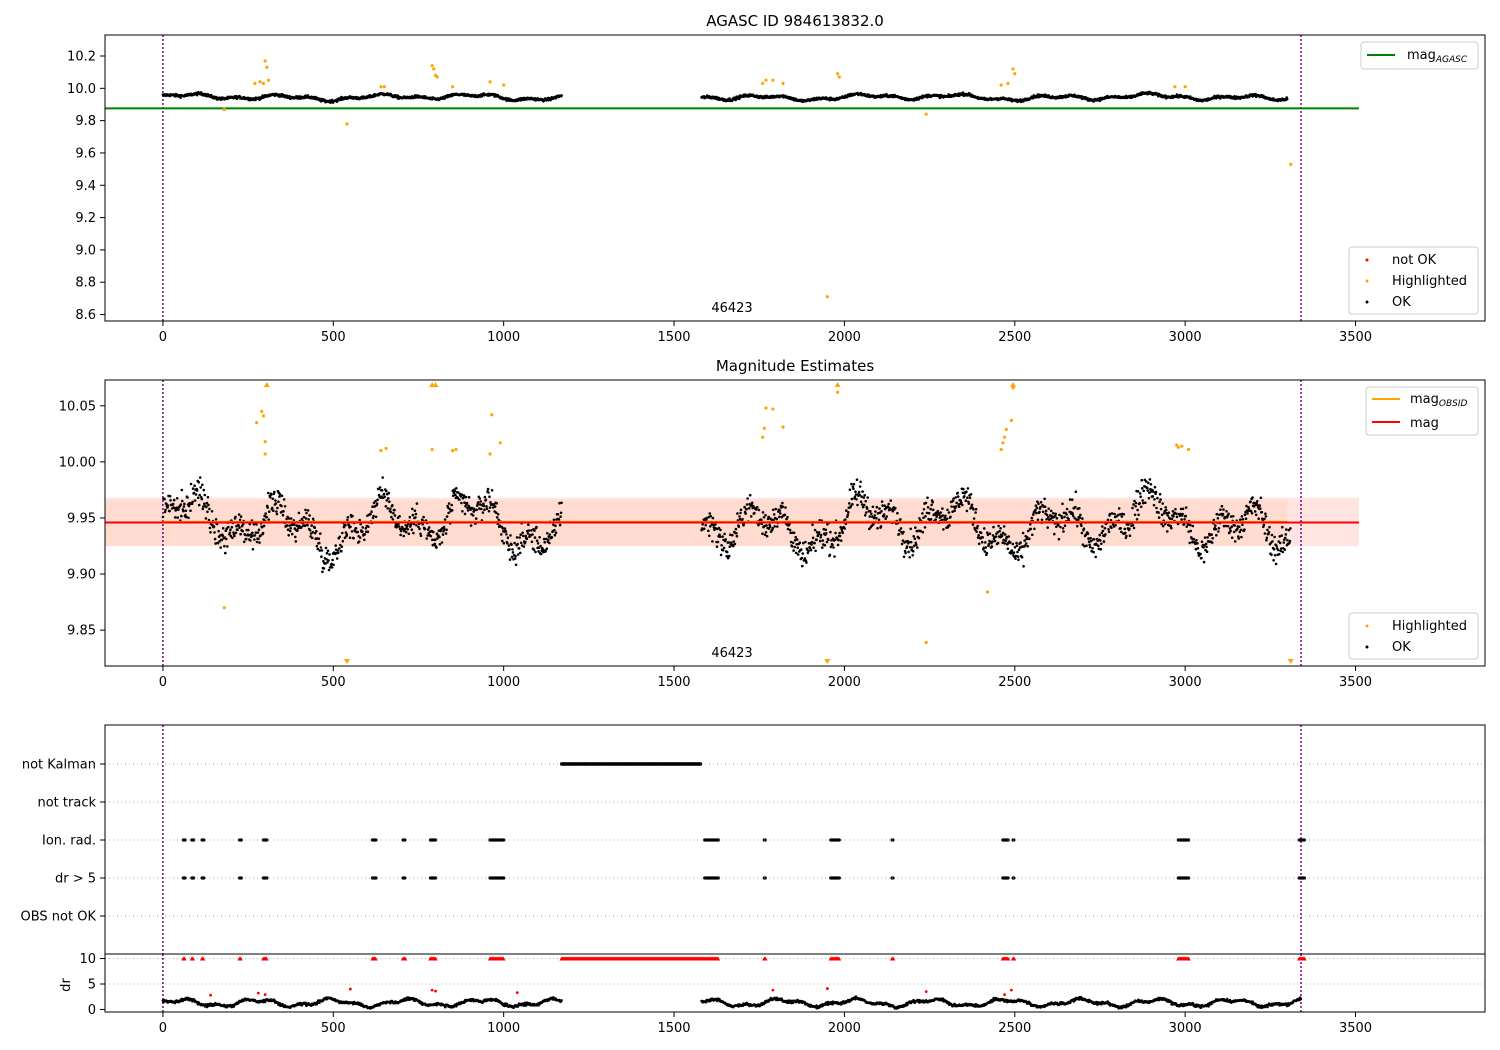 The image size is (1500, 1050). I want to click on flag-point, so click(435, 878).